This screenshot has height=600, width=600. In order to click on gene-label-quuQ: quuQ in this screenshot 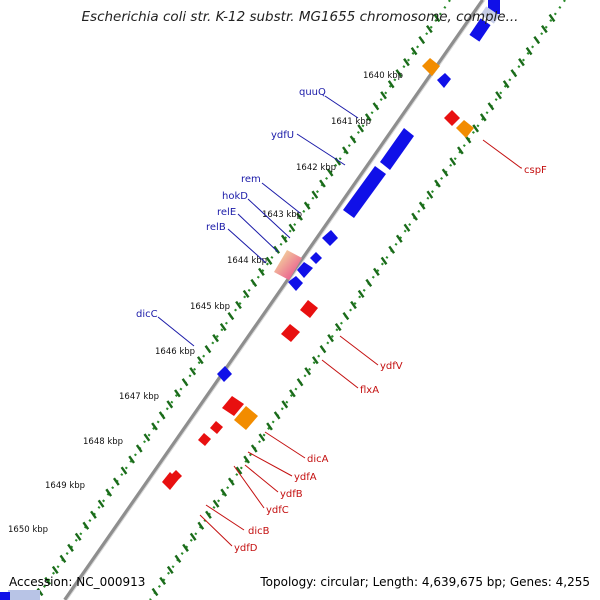, I will do `click(312, 92)`.